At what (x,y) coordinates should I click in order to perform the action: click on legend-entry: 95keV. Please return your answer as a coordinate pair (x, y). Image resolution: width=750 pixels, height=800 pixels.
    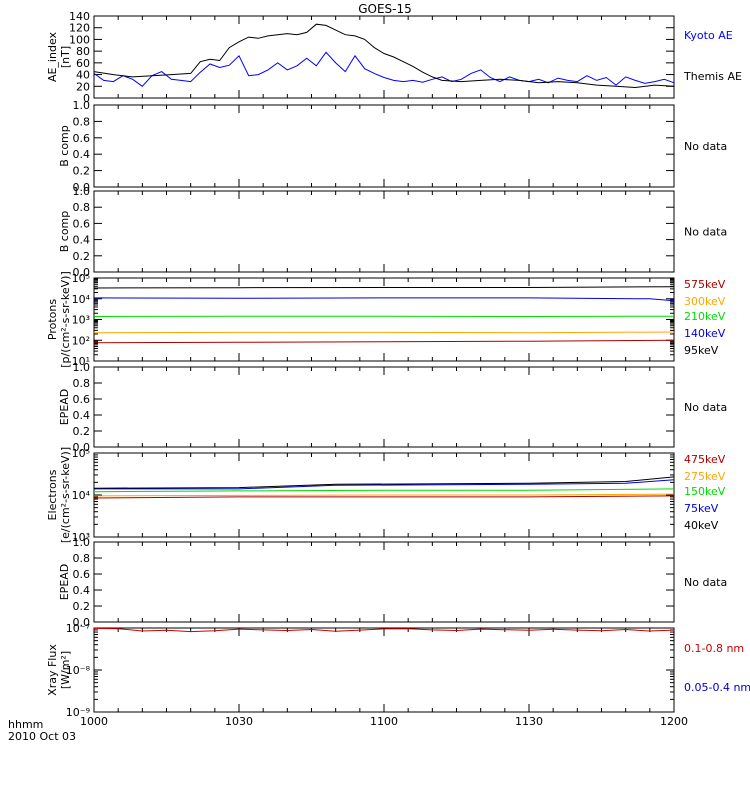
    Looking at the image, I should click on (701, 350).